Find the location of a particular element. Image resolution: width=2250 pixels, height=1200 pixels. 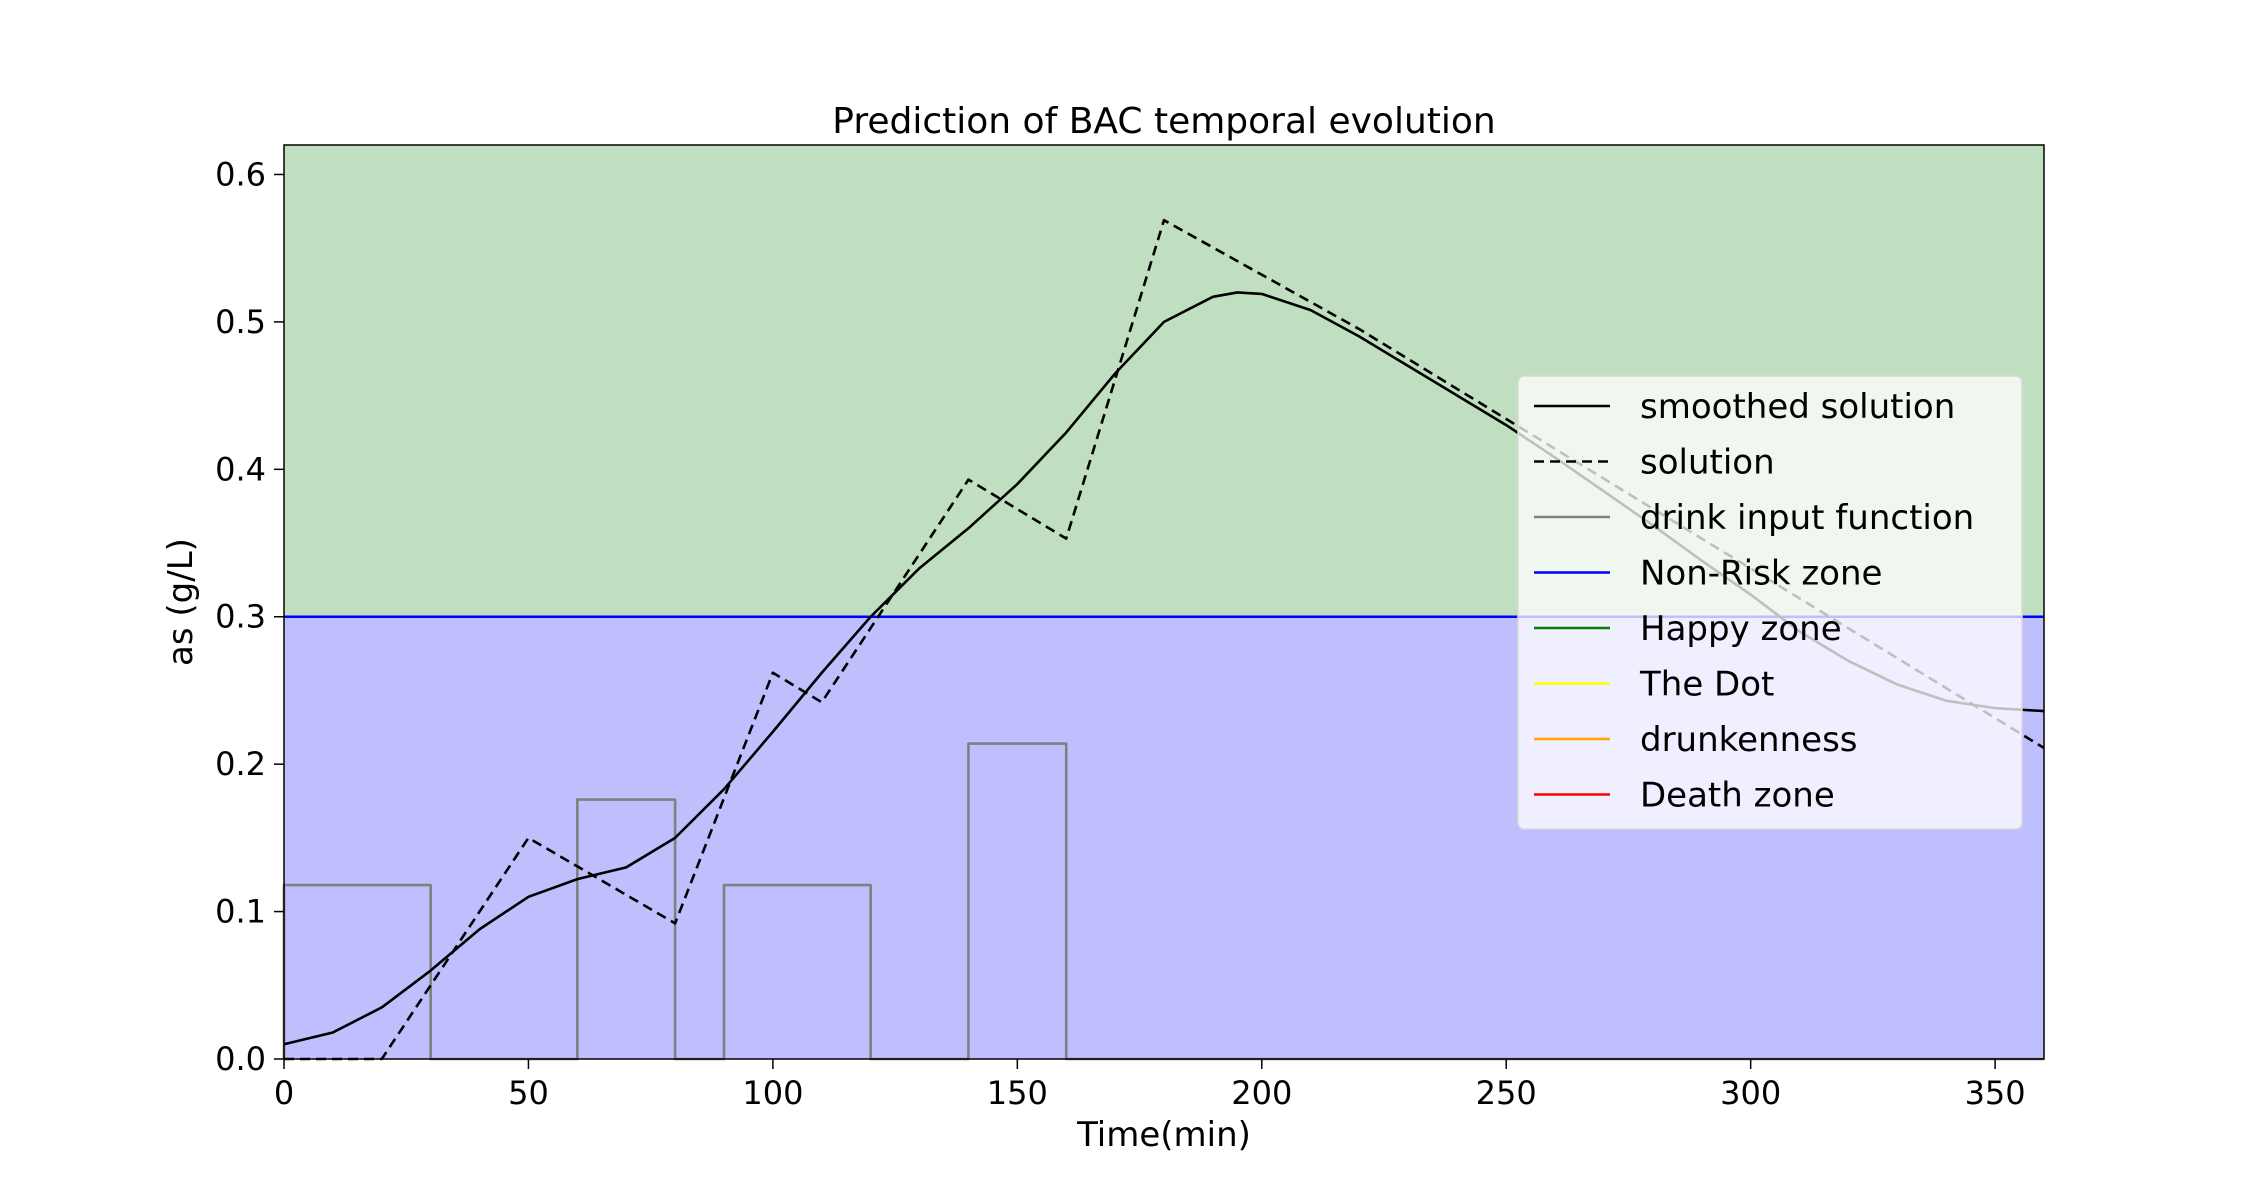

x-tick-label: 100 is located at coordinates (772, 1093).